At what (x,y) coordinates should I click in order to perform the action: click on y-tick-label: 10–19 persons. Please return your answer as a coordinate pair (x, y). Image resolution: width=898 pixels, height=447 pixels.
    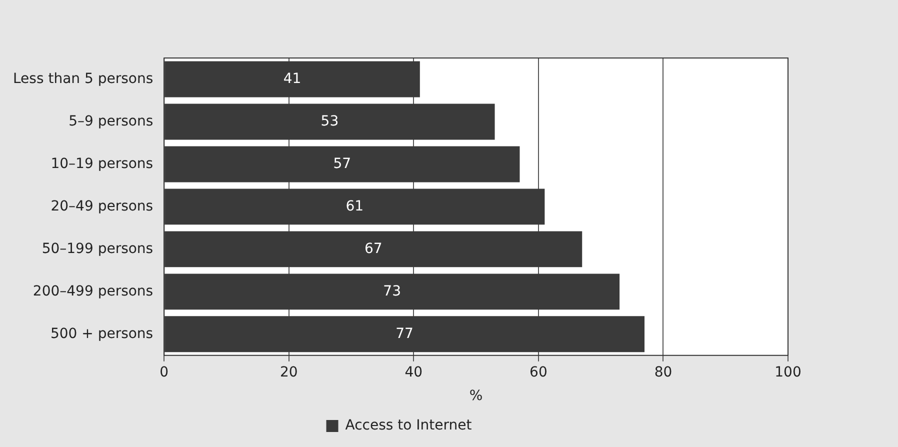
    Looking at the image, I should click on (102, 164).